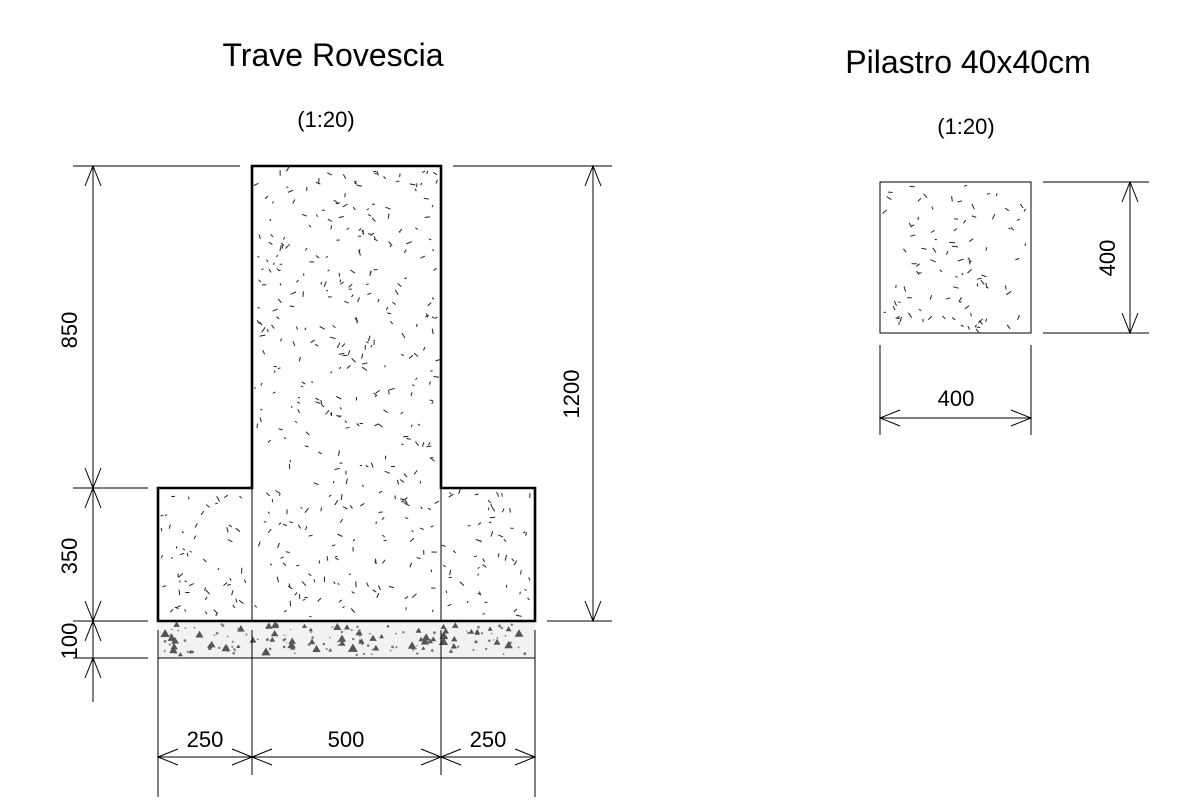 The width and height of the screenshot is (1193, 811). Describe the element at coordinates (346, 739) in the screenshot. I see `dim-center-width: 500` at that location.